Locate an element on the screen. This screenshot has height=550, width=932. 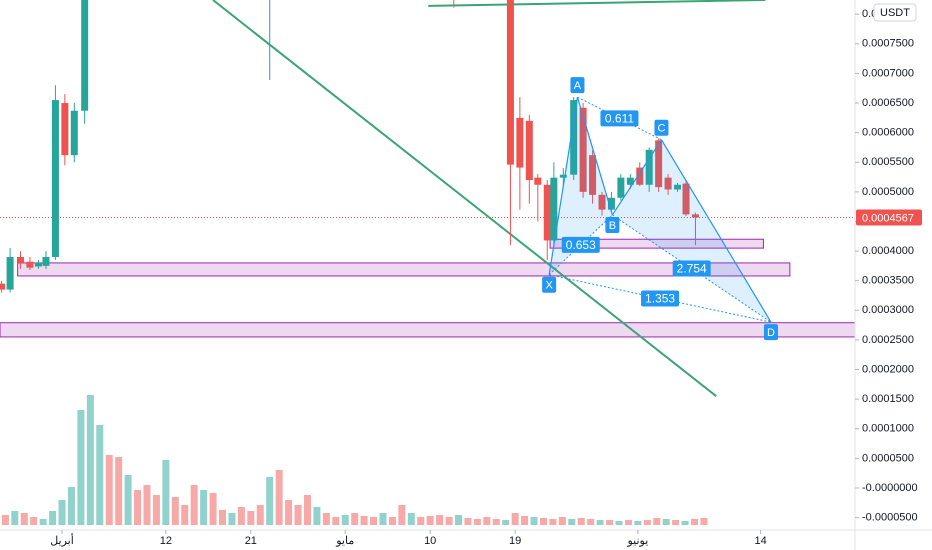
x-tick-label: أبريل is located at coordinates (62, 540).